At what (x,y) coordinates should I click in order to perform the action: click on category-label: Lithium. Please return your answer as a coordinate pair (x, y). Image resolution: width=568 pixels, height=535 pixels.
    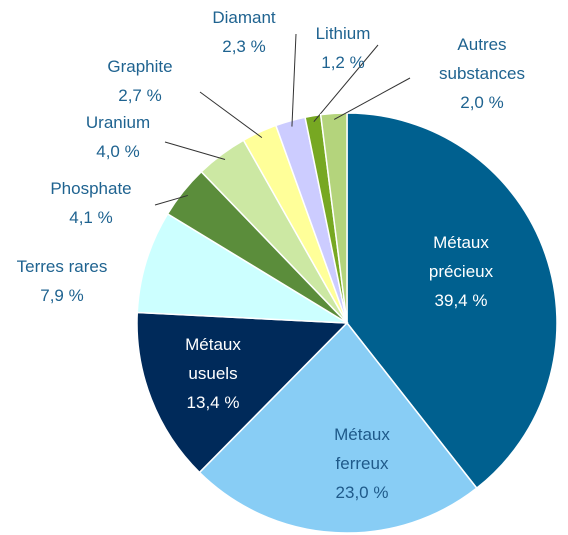
    Looking at the image, I should click on (343, 33).